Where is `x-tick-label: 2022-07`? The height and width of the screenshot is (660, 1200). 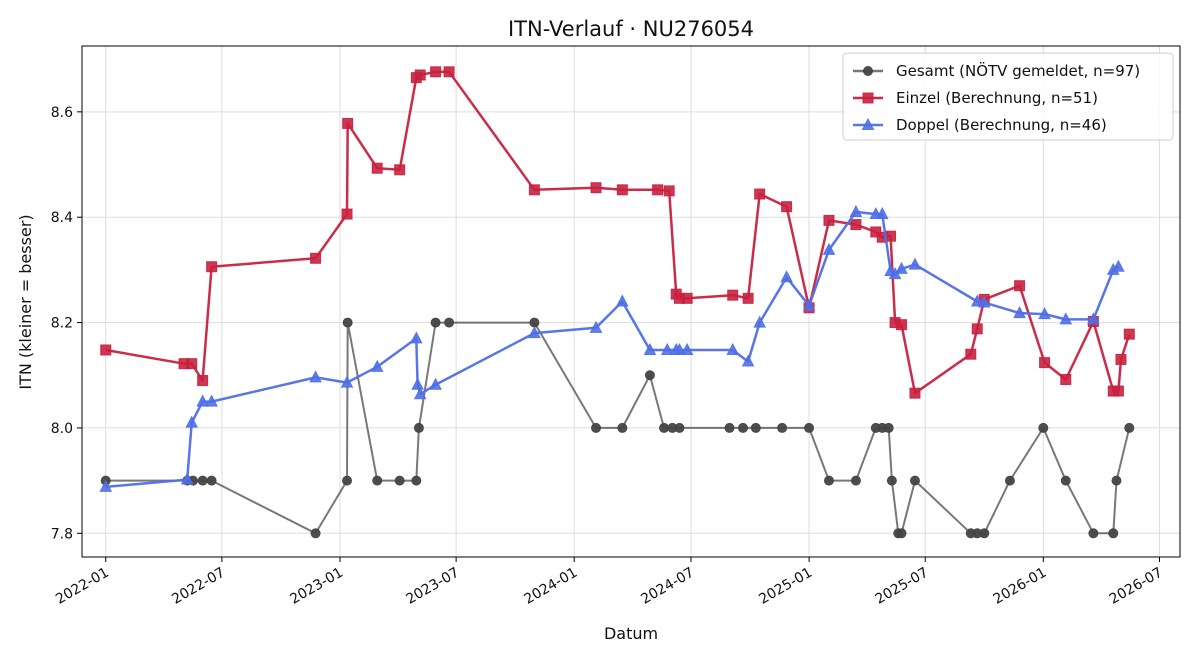
x-tick-label: 2022-07 is located at coordinates (198, 586).